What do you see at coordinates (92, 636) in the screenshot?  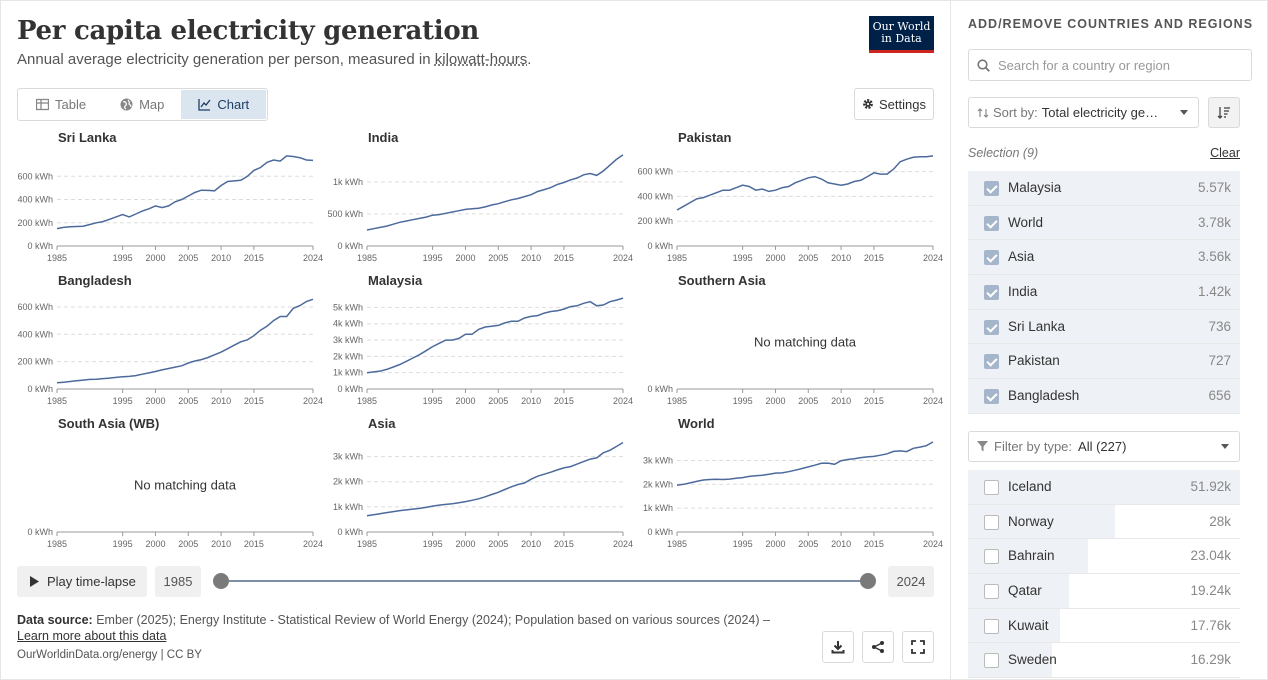 I see `learn-more-link: Learn more about this data` at bounding box center [92, 636].